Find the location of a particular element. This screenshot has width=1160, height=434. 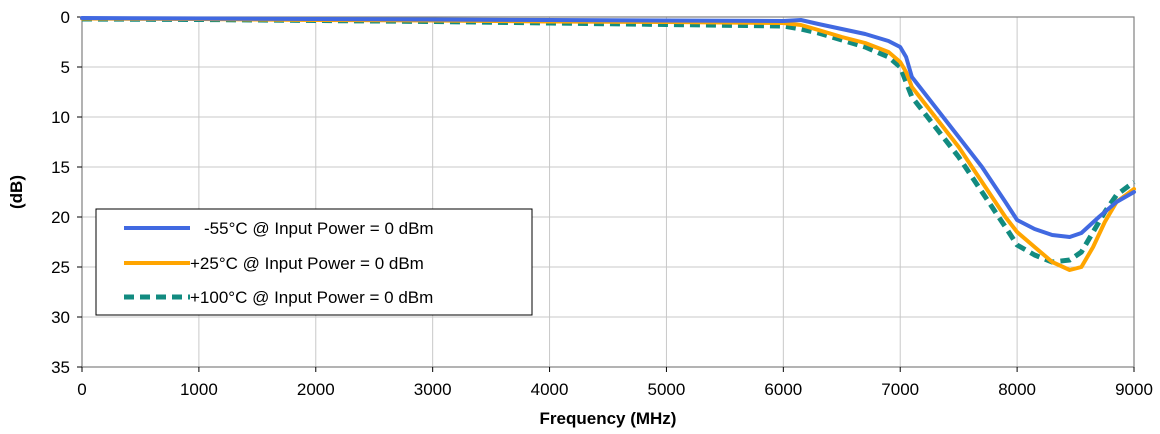

x-tick-label: 8000 is located at coordinates (1017, 389).